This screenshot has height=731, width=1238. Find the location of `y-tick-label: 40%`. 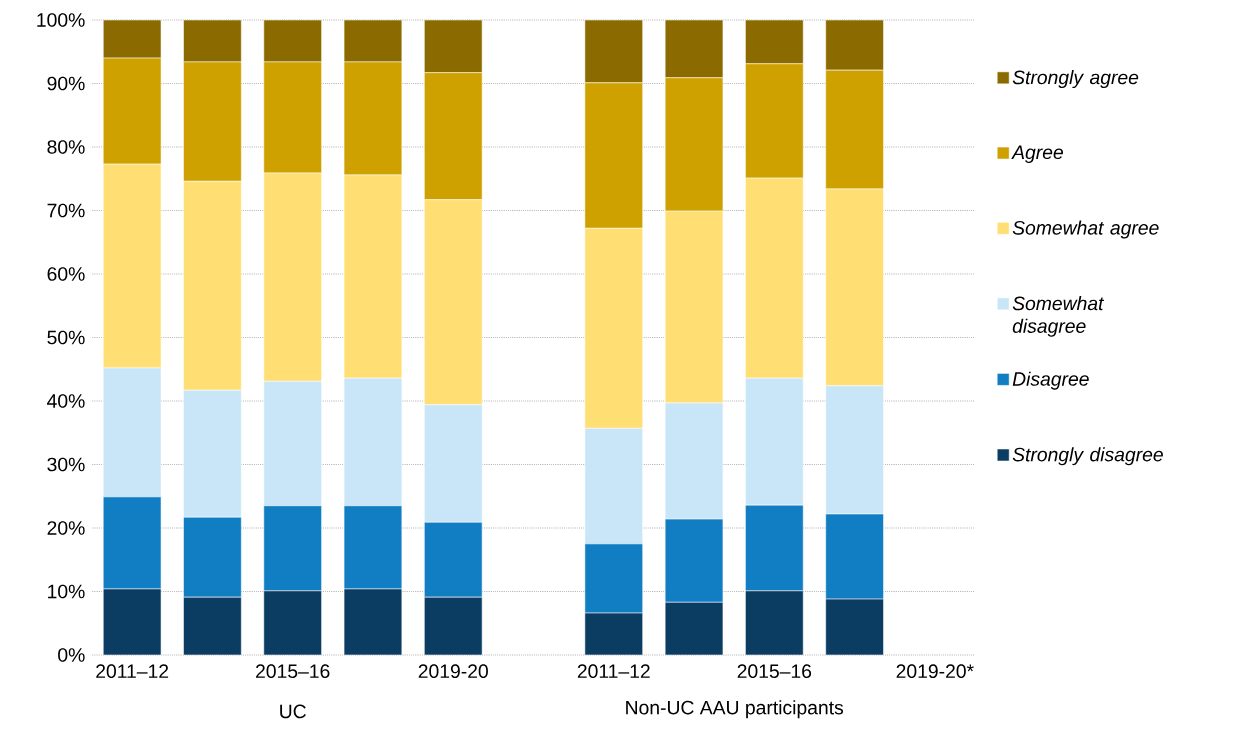

y-tick-label: 40% is located at coordinates (66, 401).